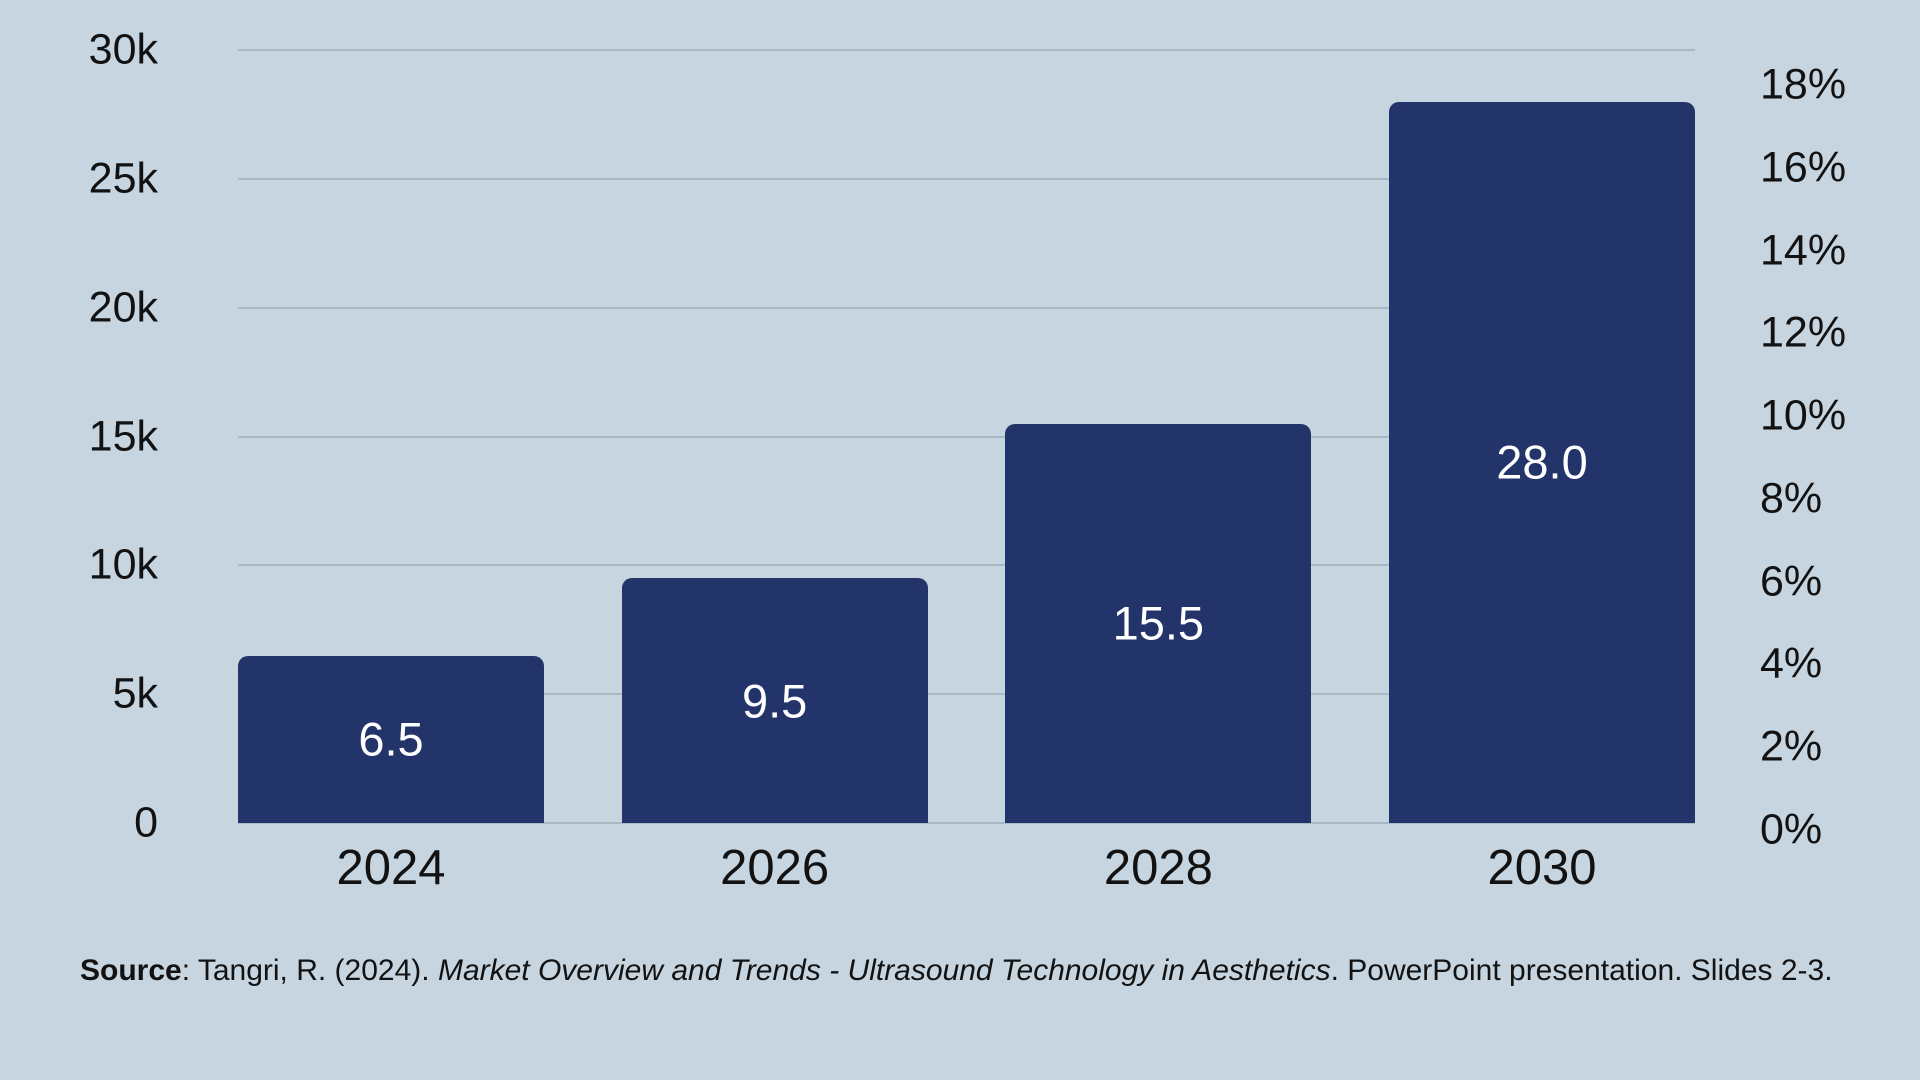  I want to click on y-axis-tick-right: 0%, so click(1791, 829).